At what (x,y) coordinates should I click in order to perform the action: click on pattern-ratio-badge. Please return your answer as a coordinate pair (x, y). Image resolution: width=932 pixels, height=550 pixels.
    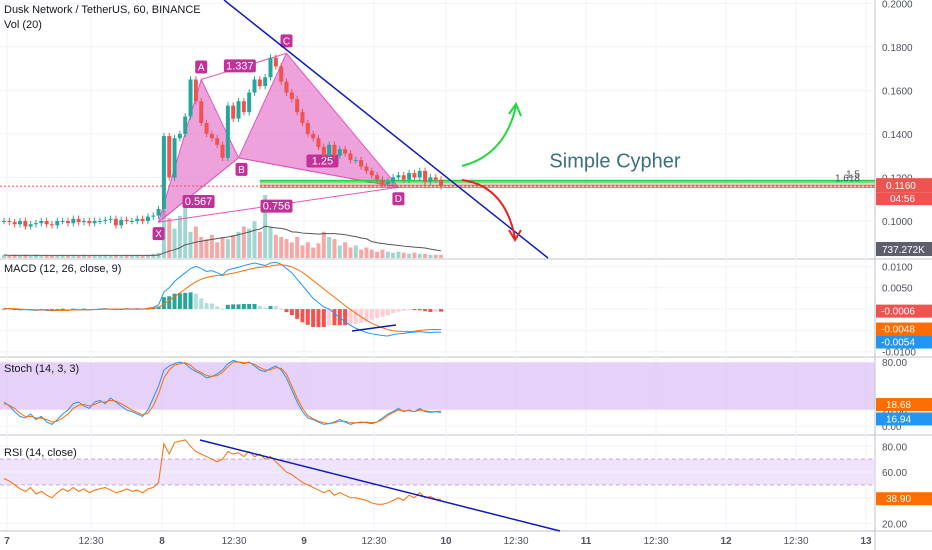
    Looking at the image, I should click on (322, 161).